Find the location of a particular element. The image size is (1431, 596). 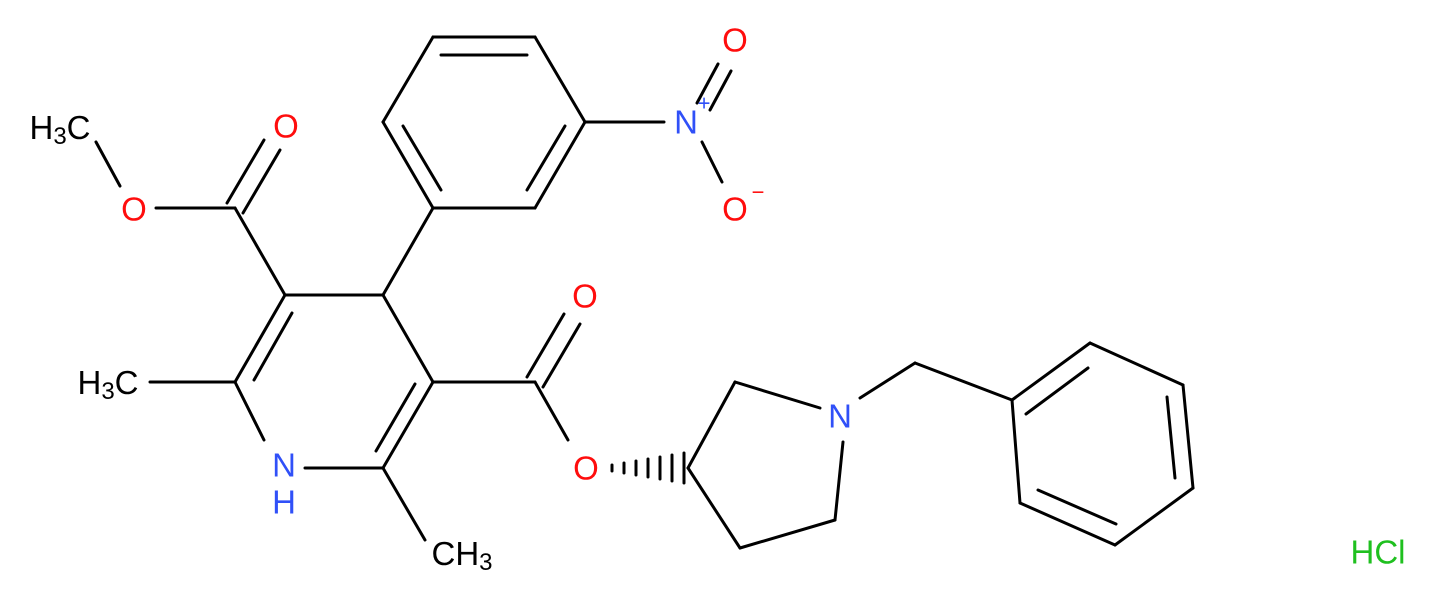

atom-label: CH3 is located at coordinates (461, 555).